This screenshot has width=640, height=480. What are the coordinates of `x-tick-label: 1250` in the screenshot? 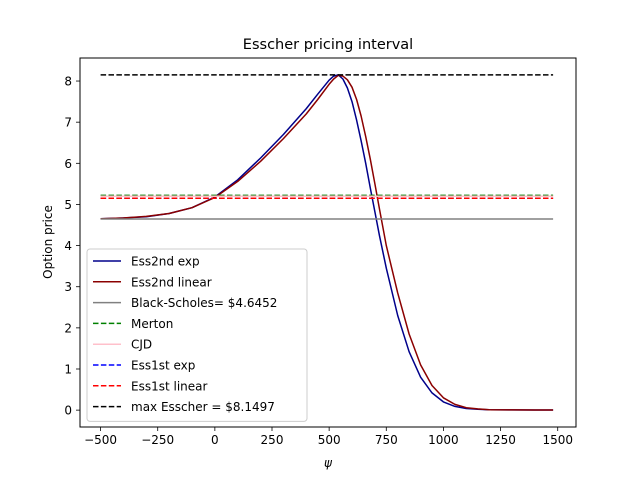 It's located at (500, 440).